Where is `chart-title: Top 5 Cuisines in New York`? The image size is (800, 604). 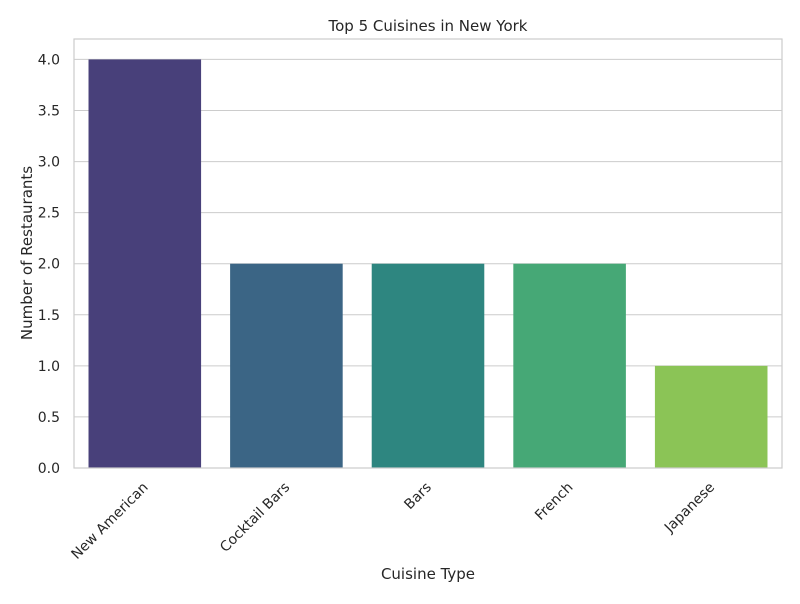
chart-title: Top 5 Cuisines in New York is located at coordinates (428, 26).